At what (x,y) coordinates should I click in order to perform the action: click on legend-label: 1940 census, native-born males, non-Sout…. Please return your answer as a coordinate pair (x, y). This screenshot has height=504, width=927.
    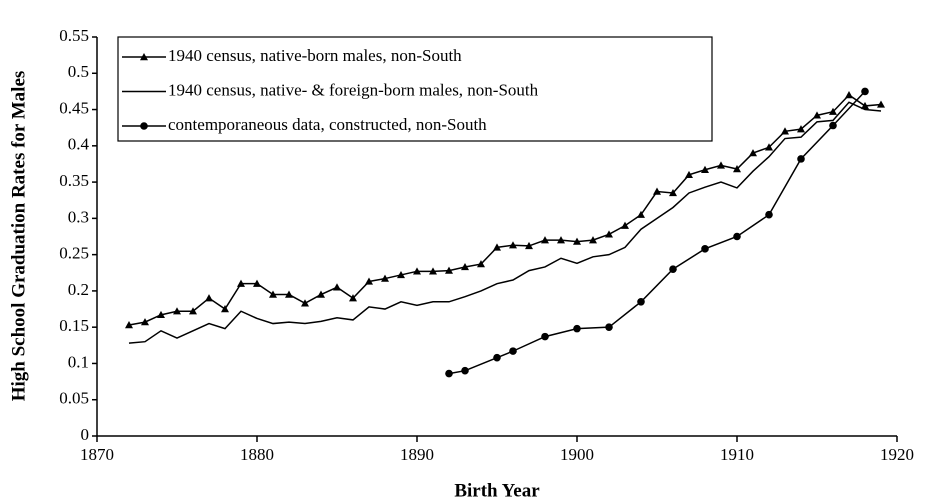
    Looking at the image, I should click on (315, 55).